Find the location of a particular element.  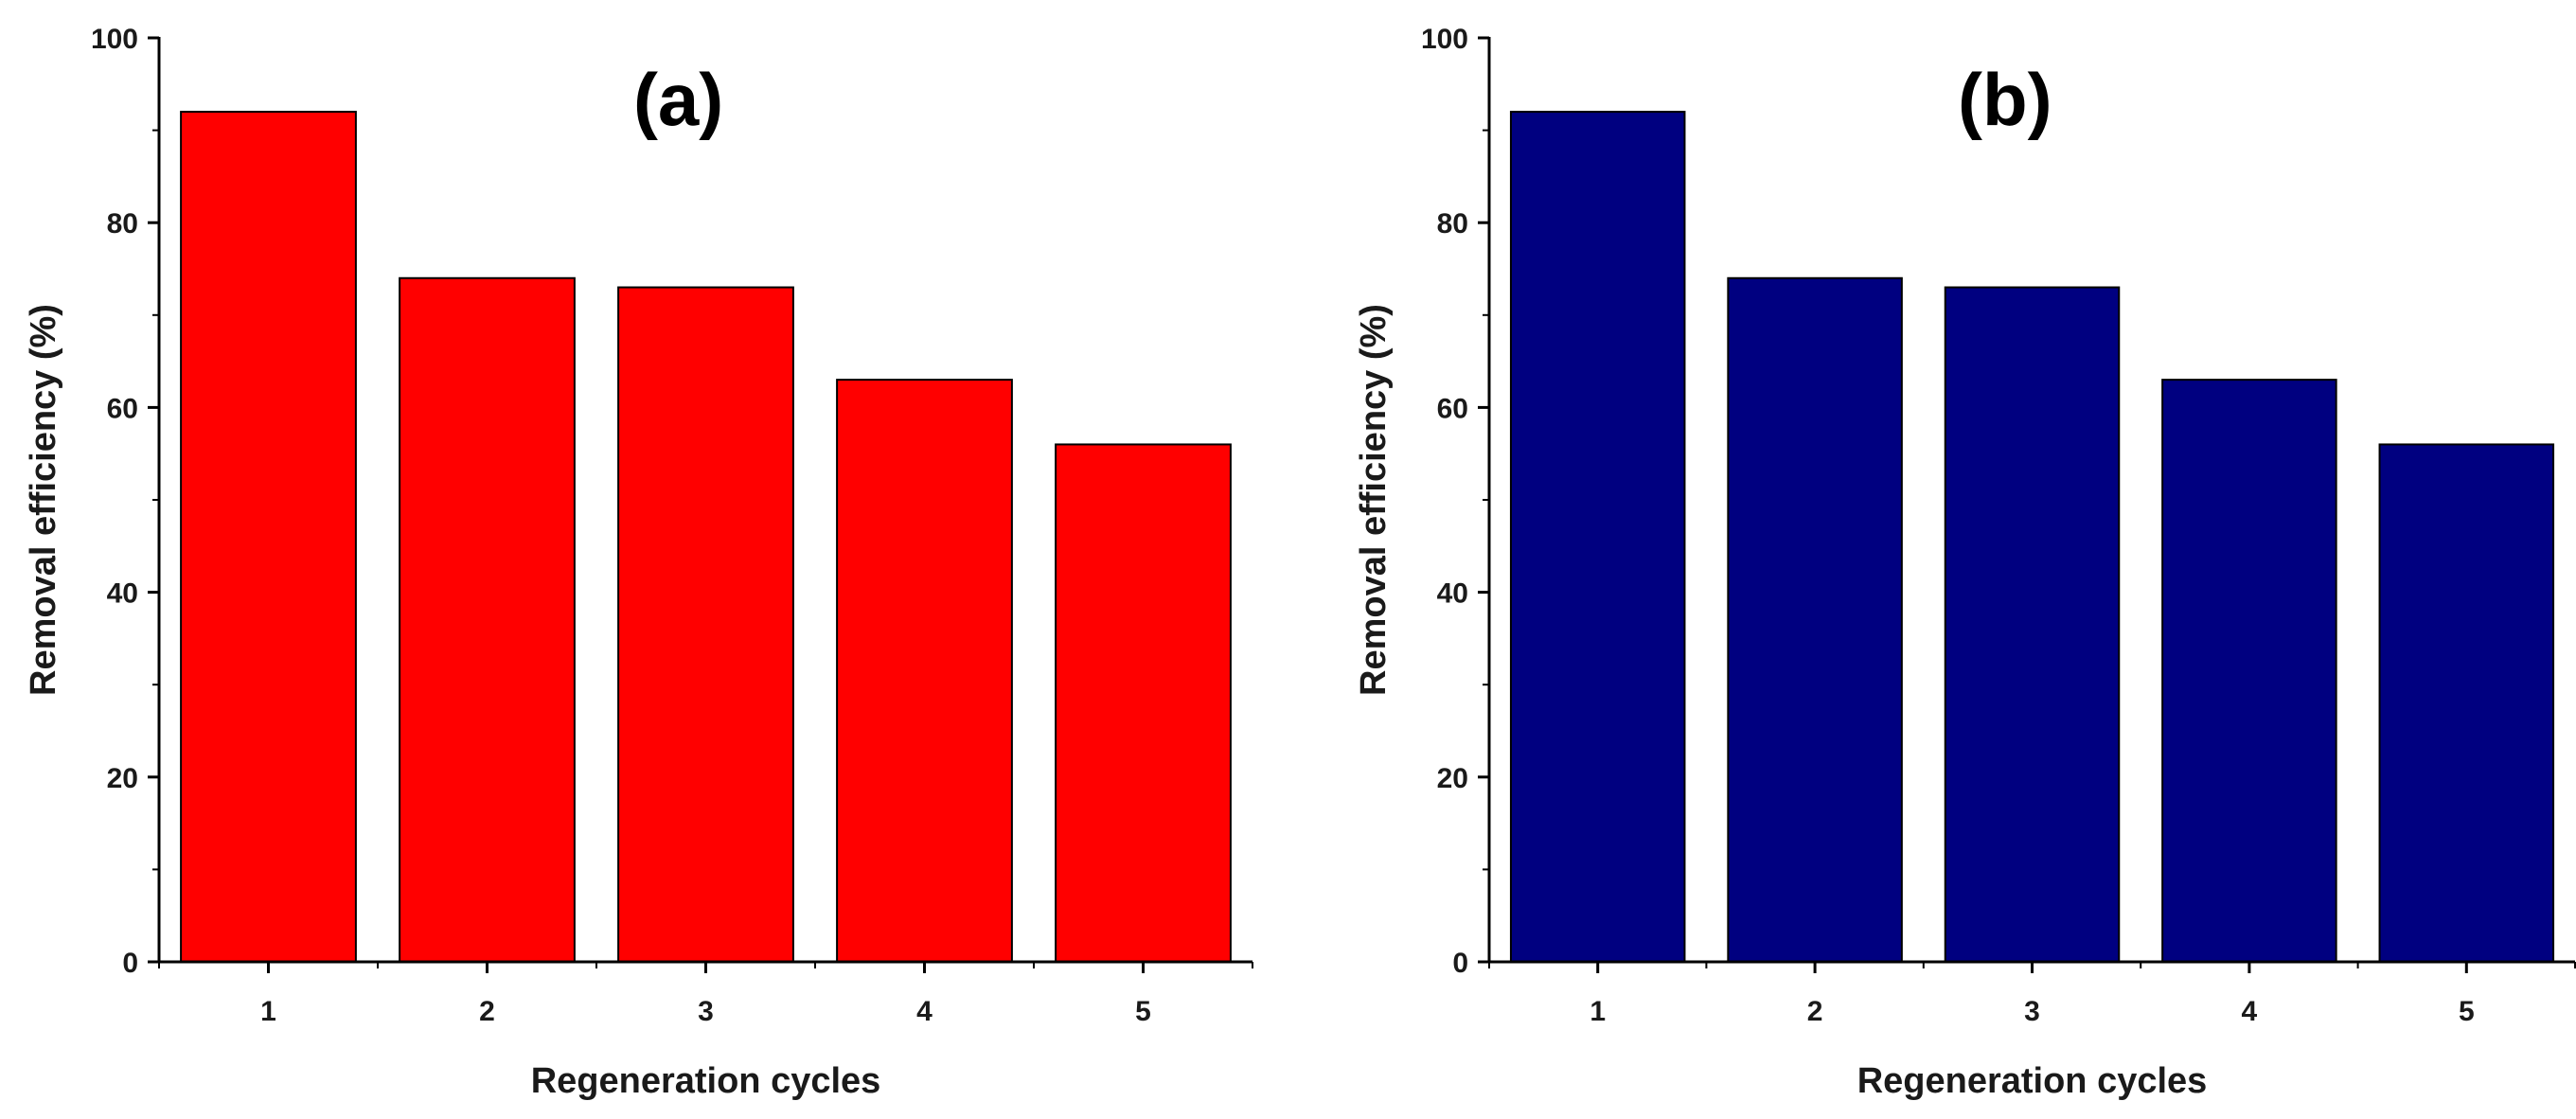

panel-label: (b) is located at coordinates (2005, 99).